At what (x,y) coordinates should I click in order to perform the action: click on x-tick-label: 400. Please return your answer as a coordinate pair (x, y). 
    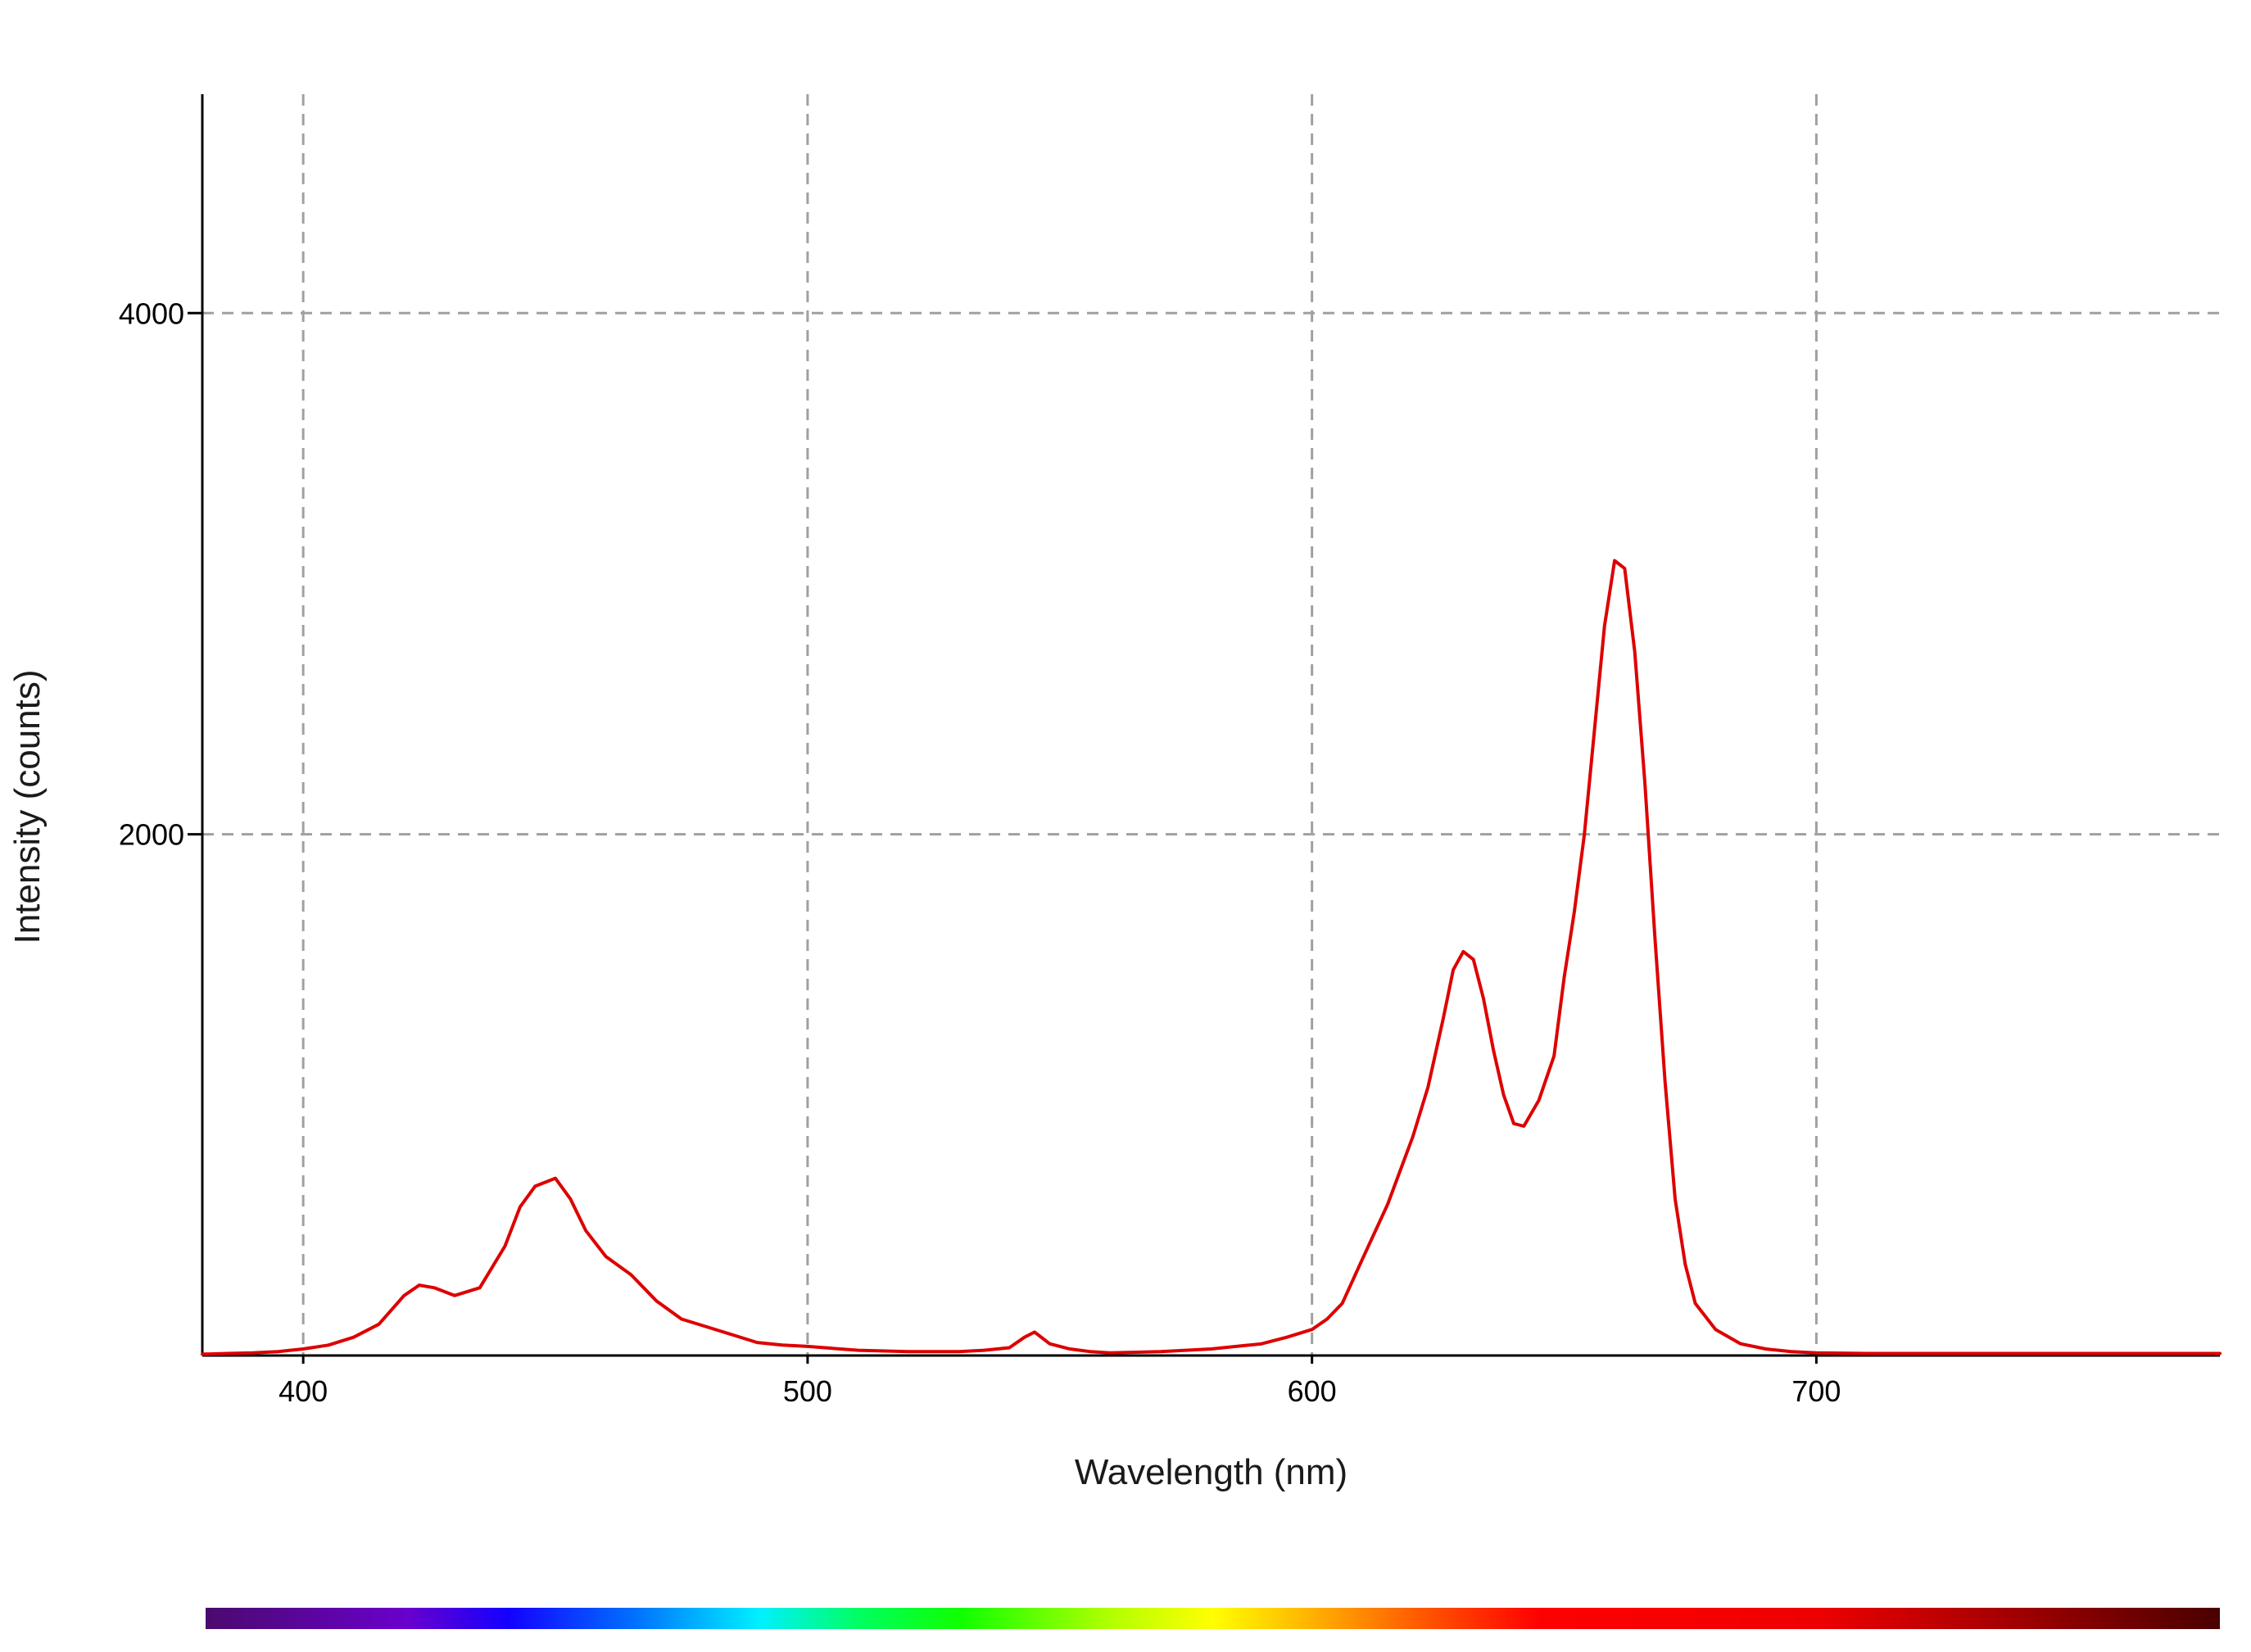
    Looking at the image, I should click on (304, 1391).